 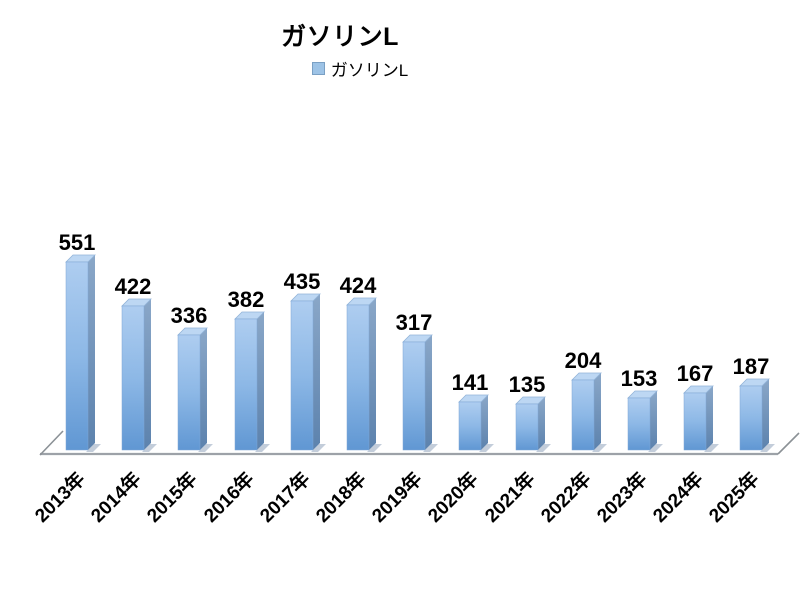 I want to click on chart-title: ガソリンL, so click(x=340, y=37).